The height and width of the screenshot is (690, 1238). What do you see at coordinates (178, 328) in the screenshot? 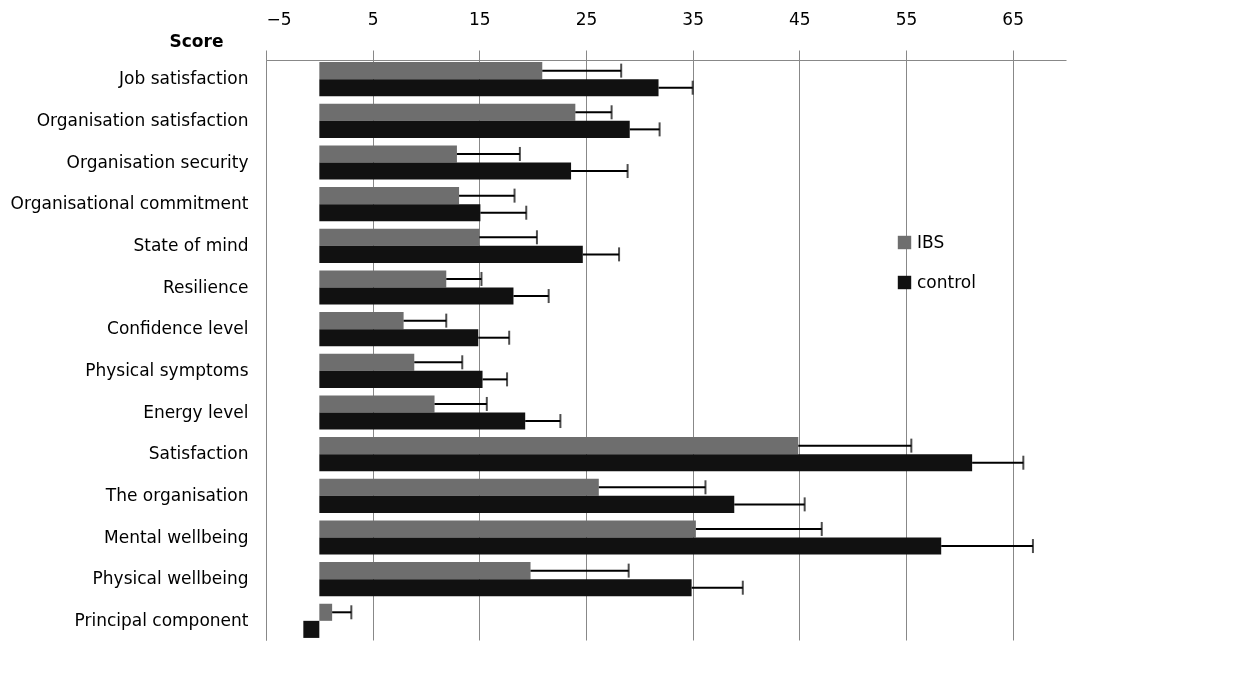
I see `y-tick-label: Confidence level` at bounding box center [178, 328].